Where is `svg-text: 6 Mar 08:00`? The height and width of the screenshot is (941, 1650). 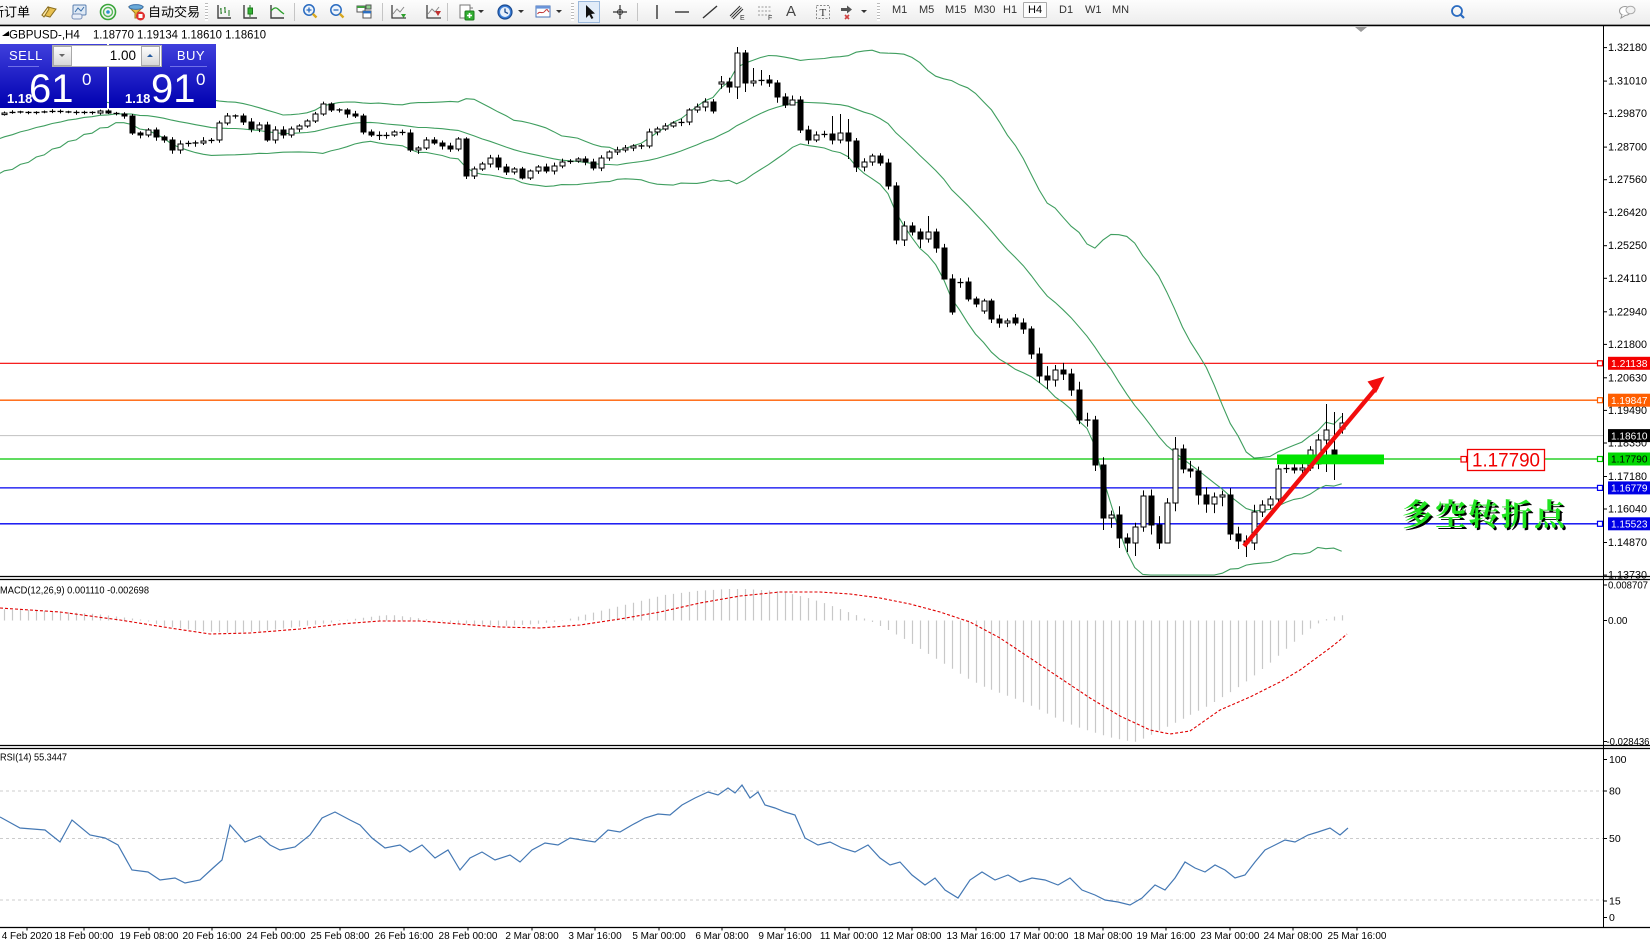
svg-text: 6 Mar 08:00 is located at coordinates (722, 936).